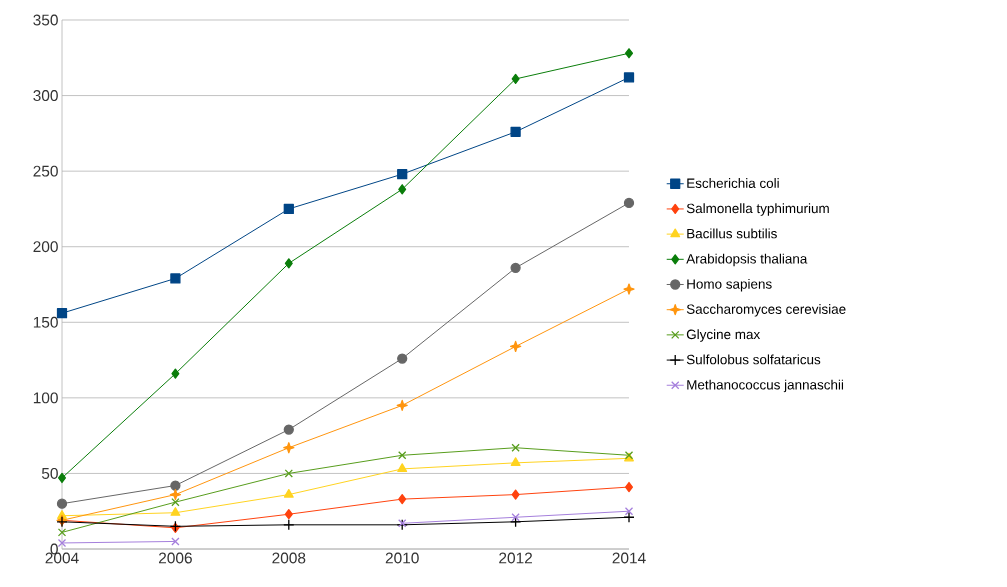 This screenshot has height=587, width=1007. I want to click on y-tick-label: 150, so click(45, 322).